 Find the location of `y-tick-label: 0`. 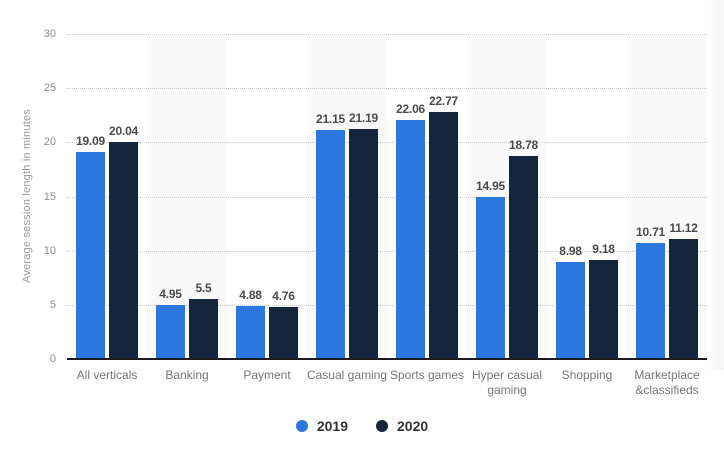

y-tick-label: 0 is located at coordinates (52, 359).